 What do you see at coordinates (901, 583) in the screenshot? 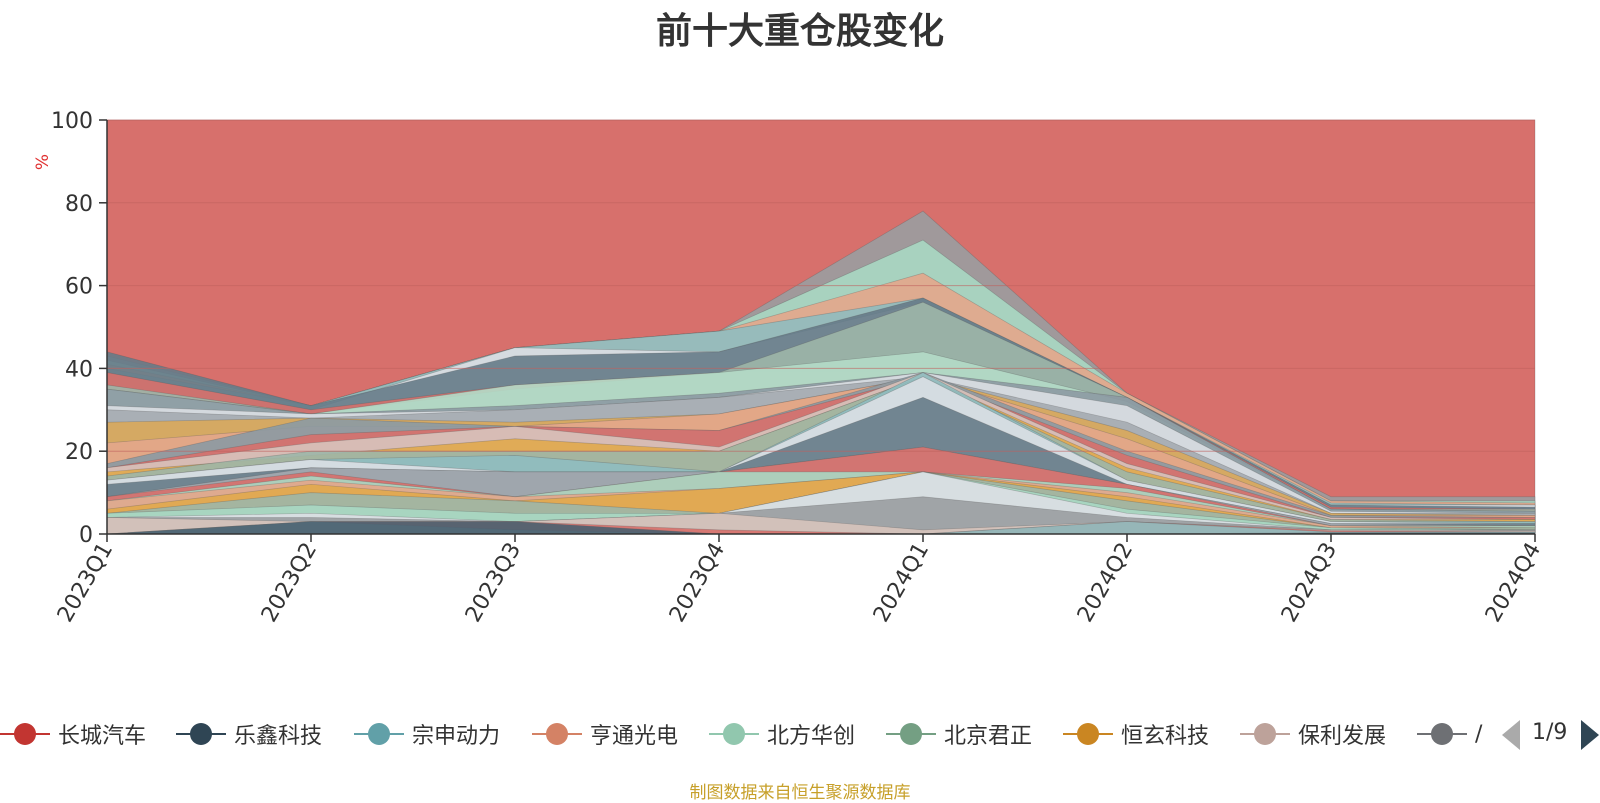
I see `x-tick-label: 2024Q1` at bounding box center [901, 583].